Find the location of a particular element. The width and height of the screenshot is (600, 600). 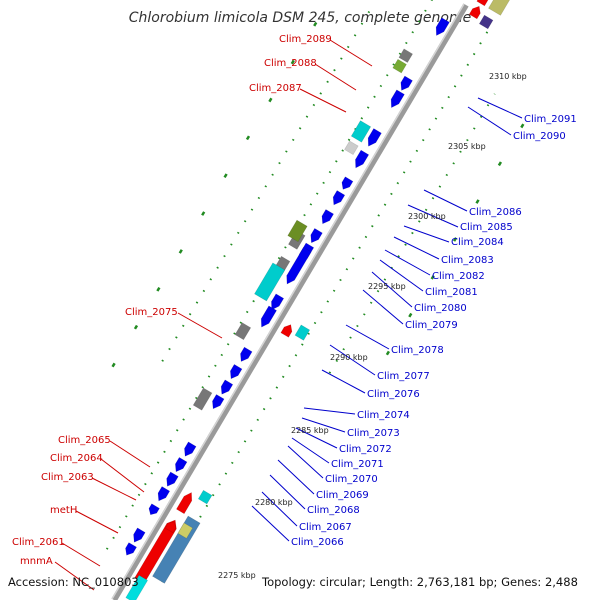

gene-label: Clim_2070 is located at coordinates (351, 479).